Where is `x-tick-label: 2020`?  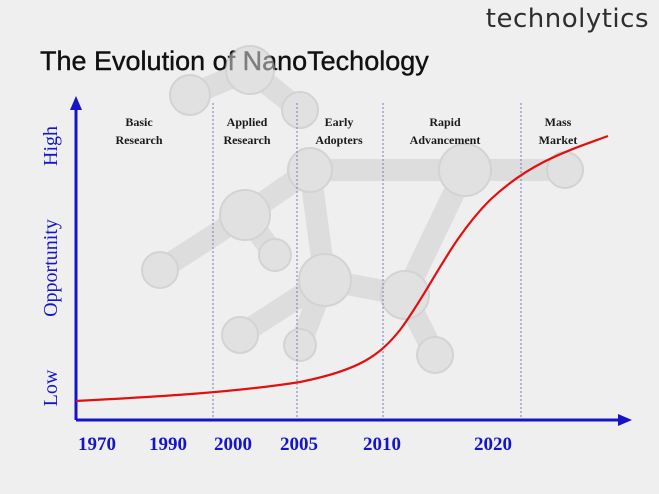
x-tick-label: 2020 is located at coordinates (493, 444).